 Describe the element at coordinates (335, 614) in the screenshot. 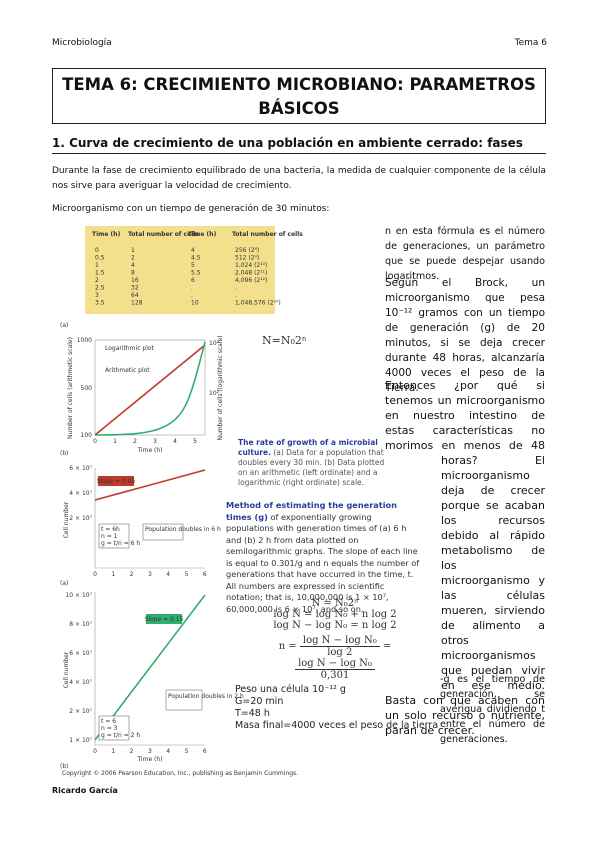

I see `formula: log N = log N₀ + n log 2` at that location.